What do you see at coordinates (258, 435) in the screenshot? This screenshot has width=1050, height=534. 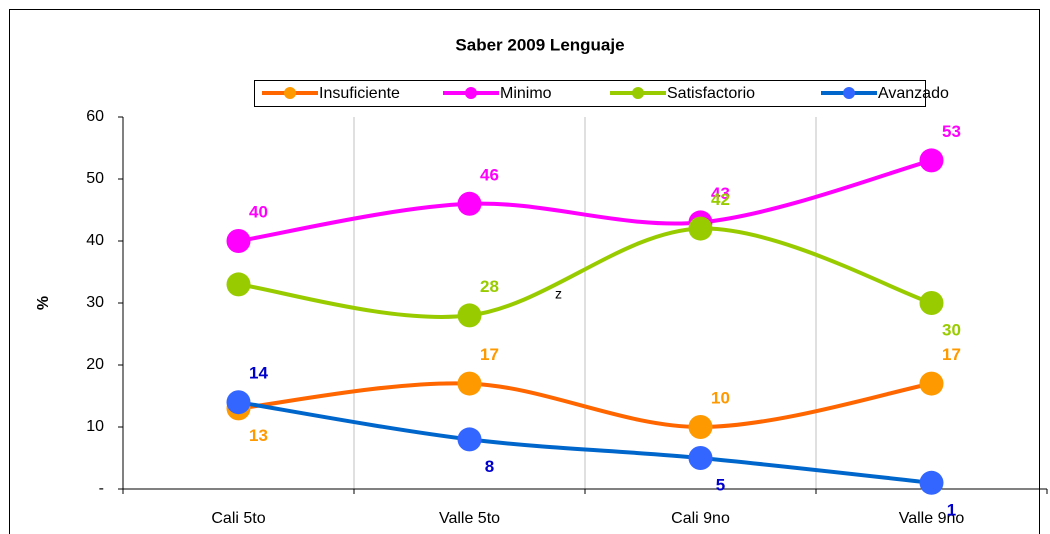 I see `data-label: 13` at bounding box center [258, 435].